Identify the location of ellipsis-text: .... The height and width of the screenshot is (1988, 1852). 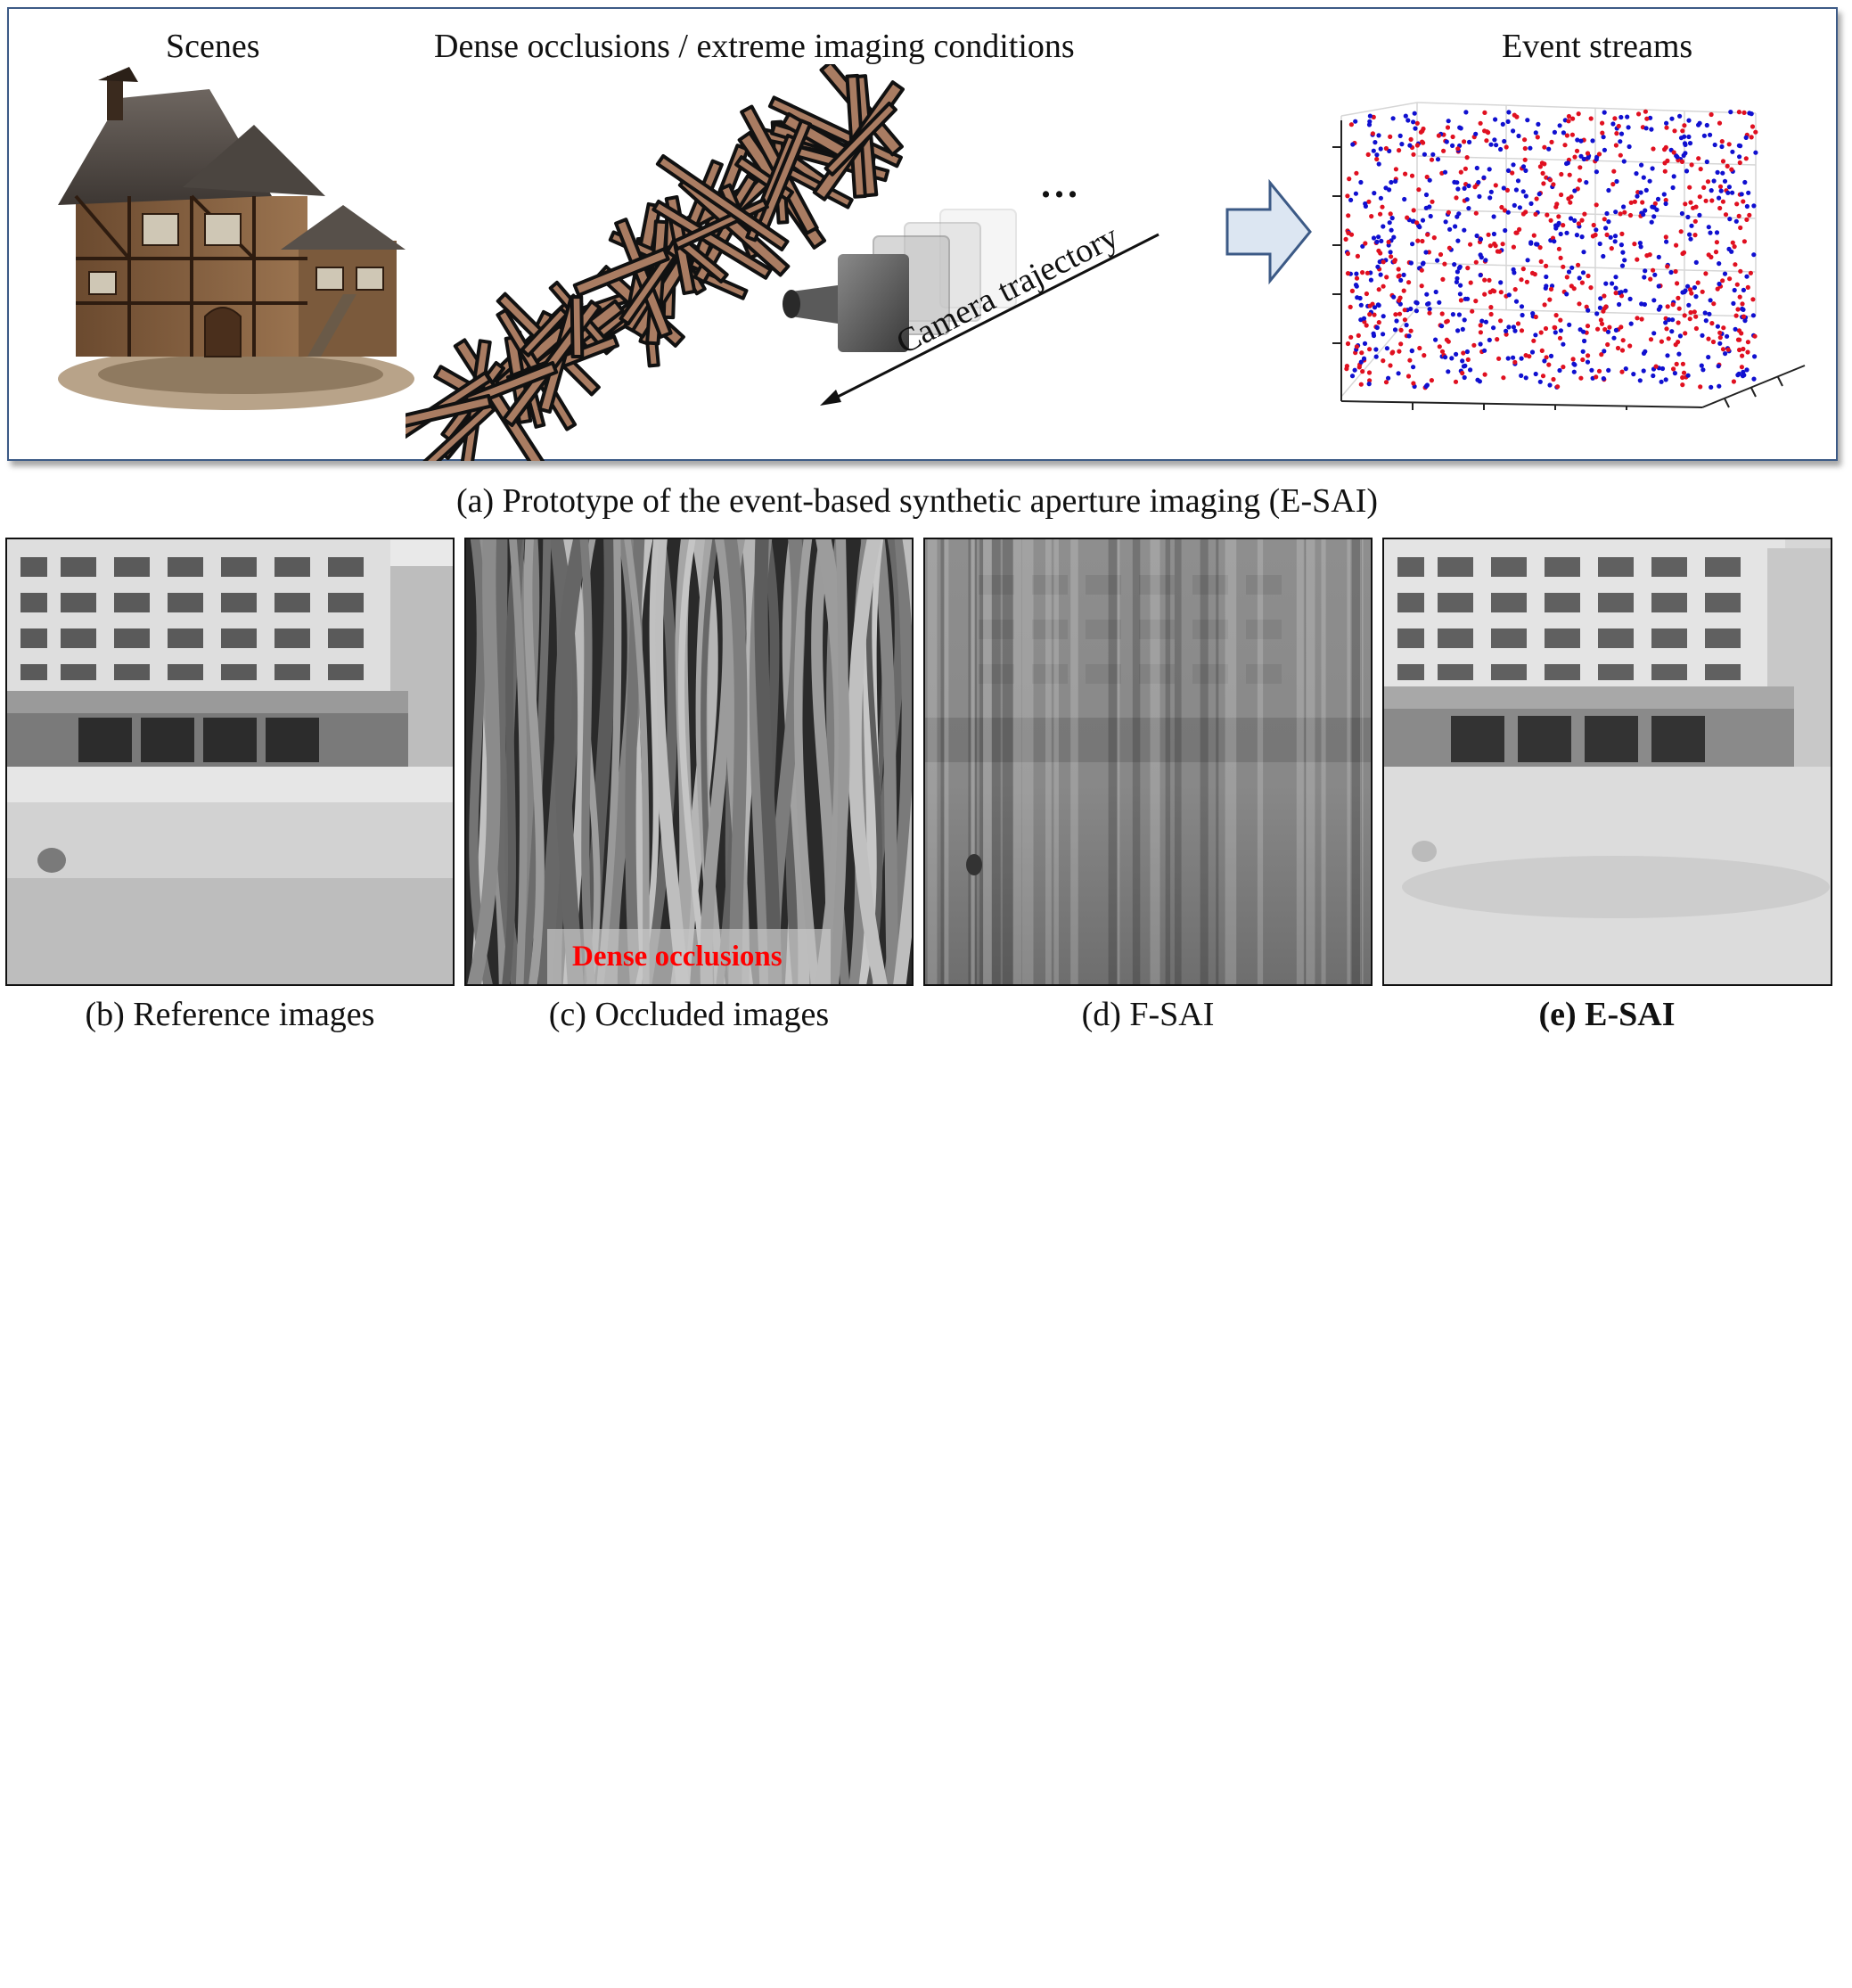
(1061, 184).